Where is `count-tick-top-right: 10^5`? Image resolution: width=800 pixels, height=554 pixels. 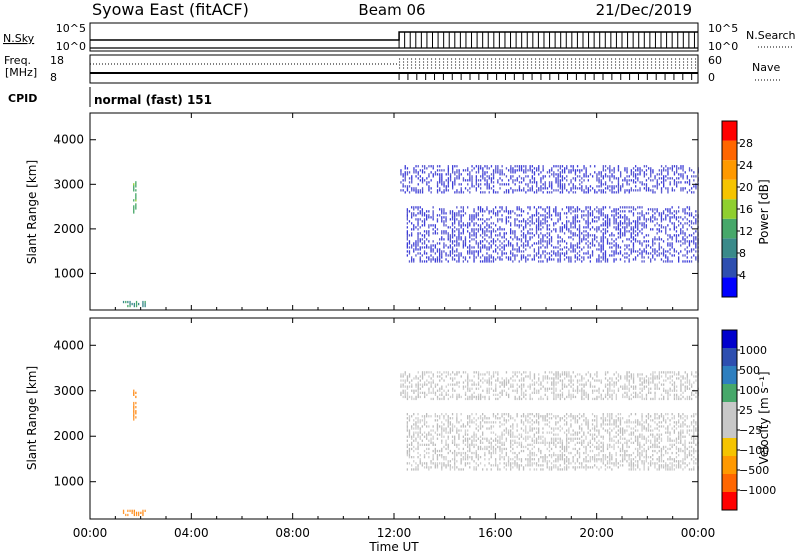 count-tick-top-right: 10^5 is located at coordinates (723, 28).